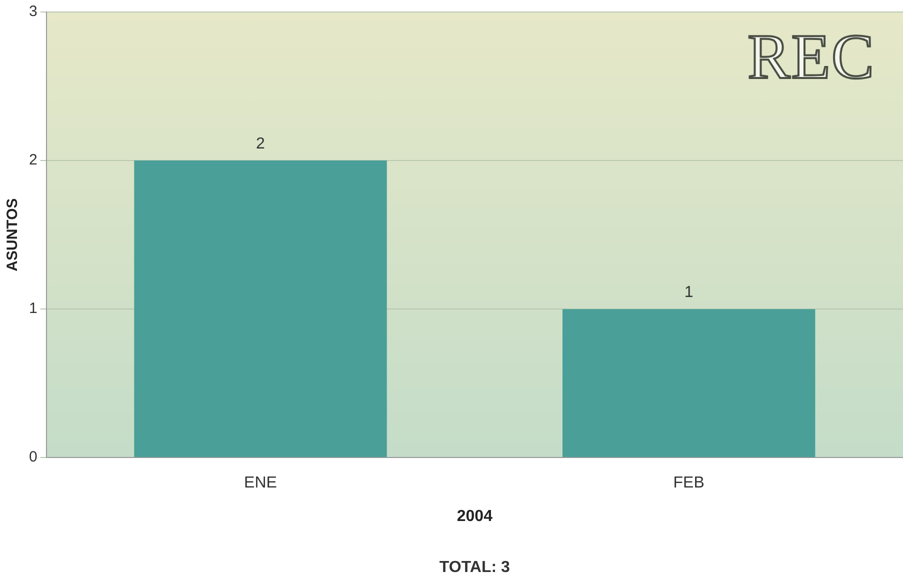  What do you see at coordinates (689, 293) in the screenshot?
I see `data-label: 1` at bounding box center [689, 293].